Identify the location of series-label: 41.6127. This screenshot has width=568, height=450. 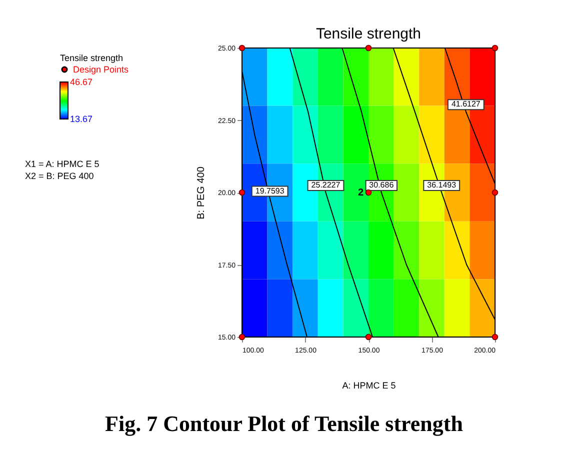
(466, 104).